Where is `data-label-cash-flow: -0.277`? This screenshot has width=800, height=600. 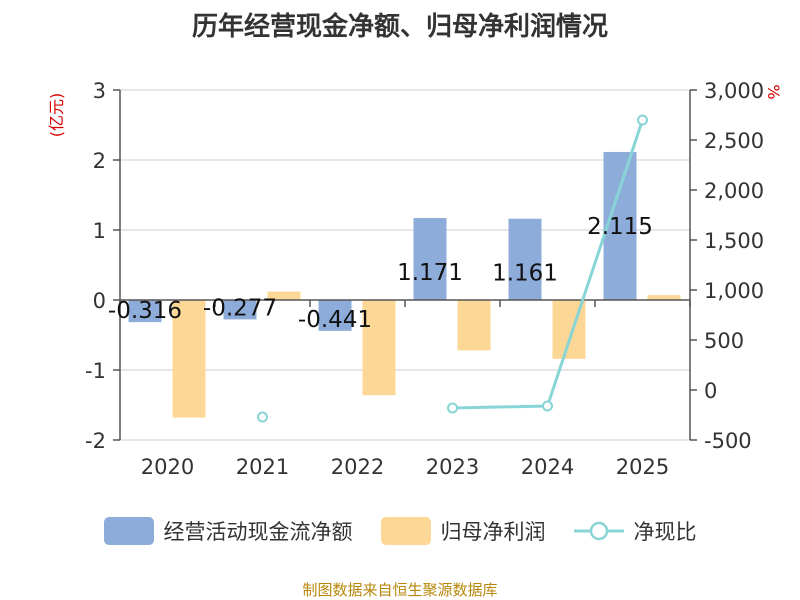 data-label-cash-flow: -0.277 is located at coordinates (240, 308).